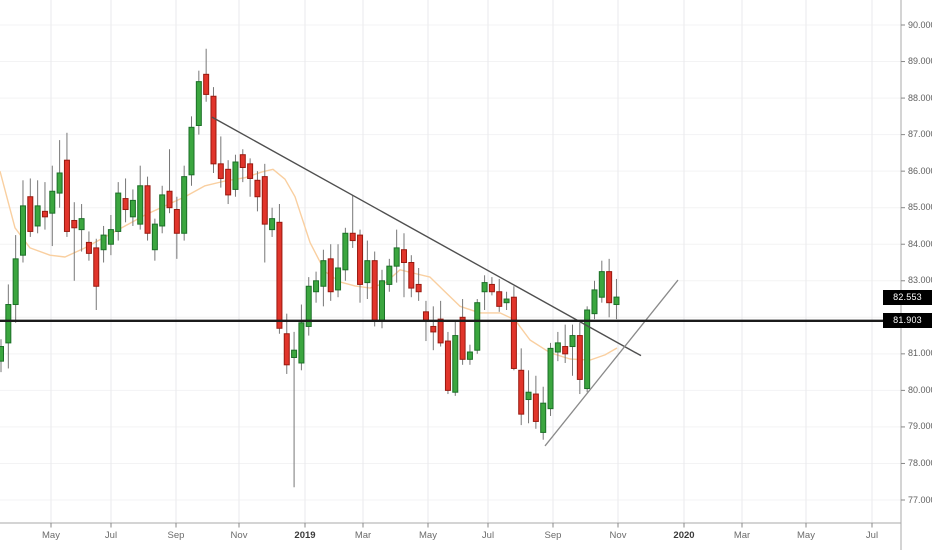  Describe the element at coordinates (920, 97) in the screenshot. I see `price-tick-label: 88.000` at that location.